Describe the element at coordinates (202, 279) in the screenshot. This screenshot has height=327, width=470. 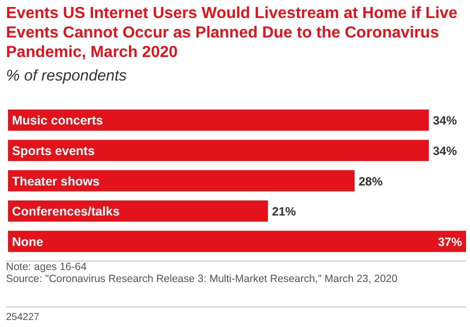
I see `source-note: Source: "Coronavirus Research Release 3: Multi-Market Research," March 23, 2020` at that location.